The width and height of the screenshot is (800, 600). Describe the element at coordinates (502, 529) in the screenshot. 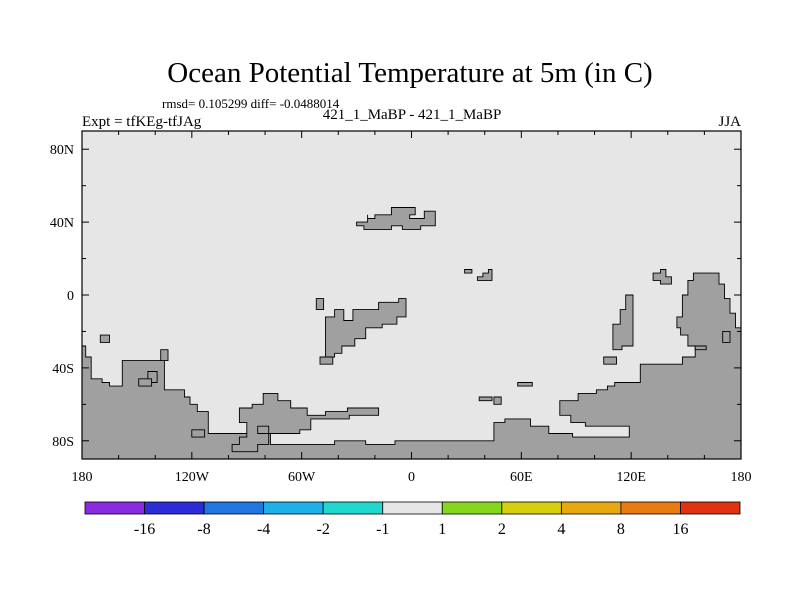

I see `colorbar-label: 2` at that location.